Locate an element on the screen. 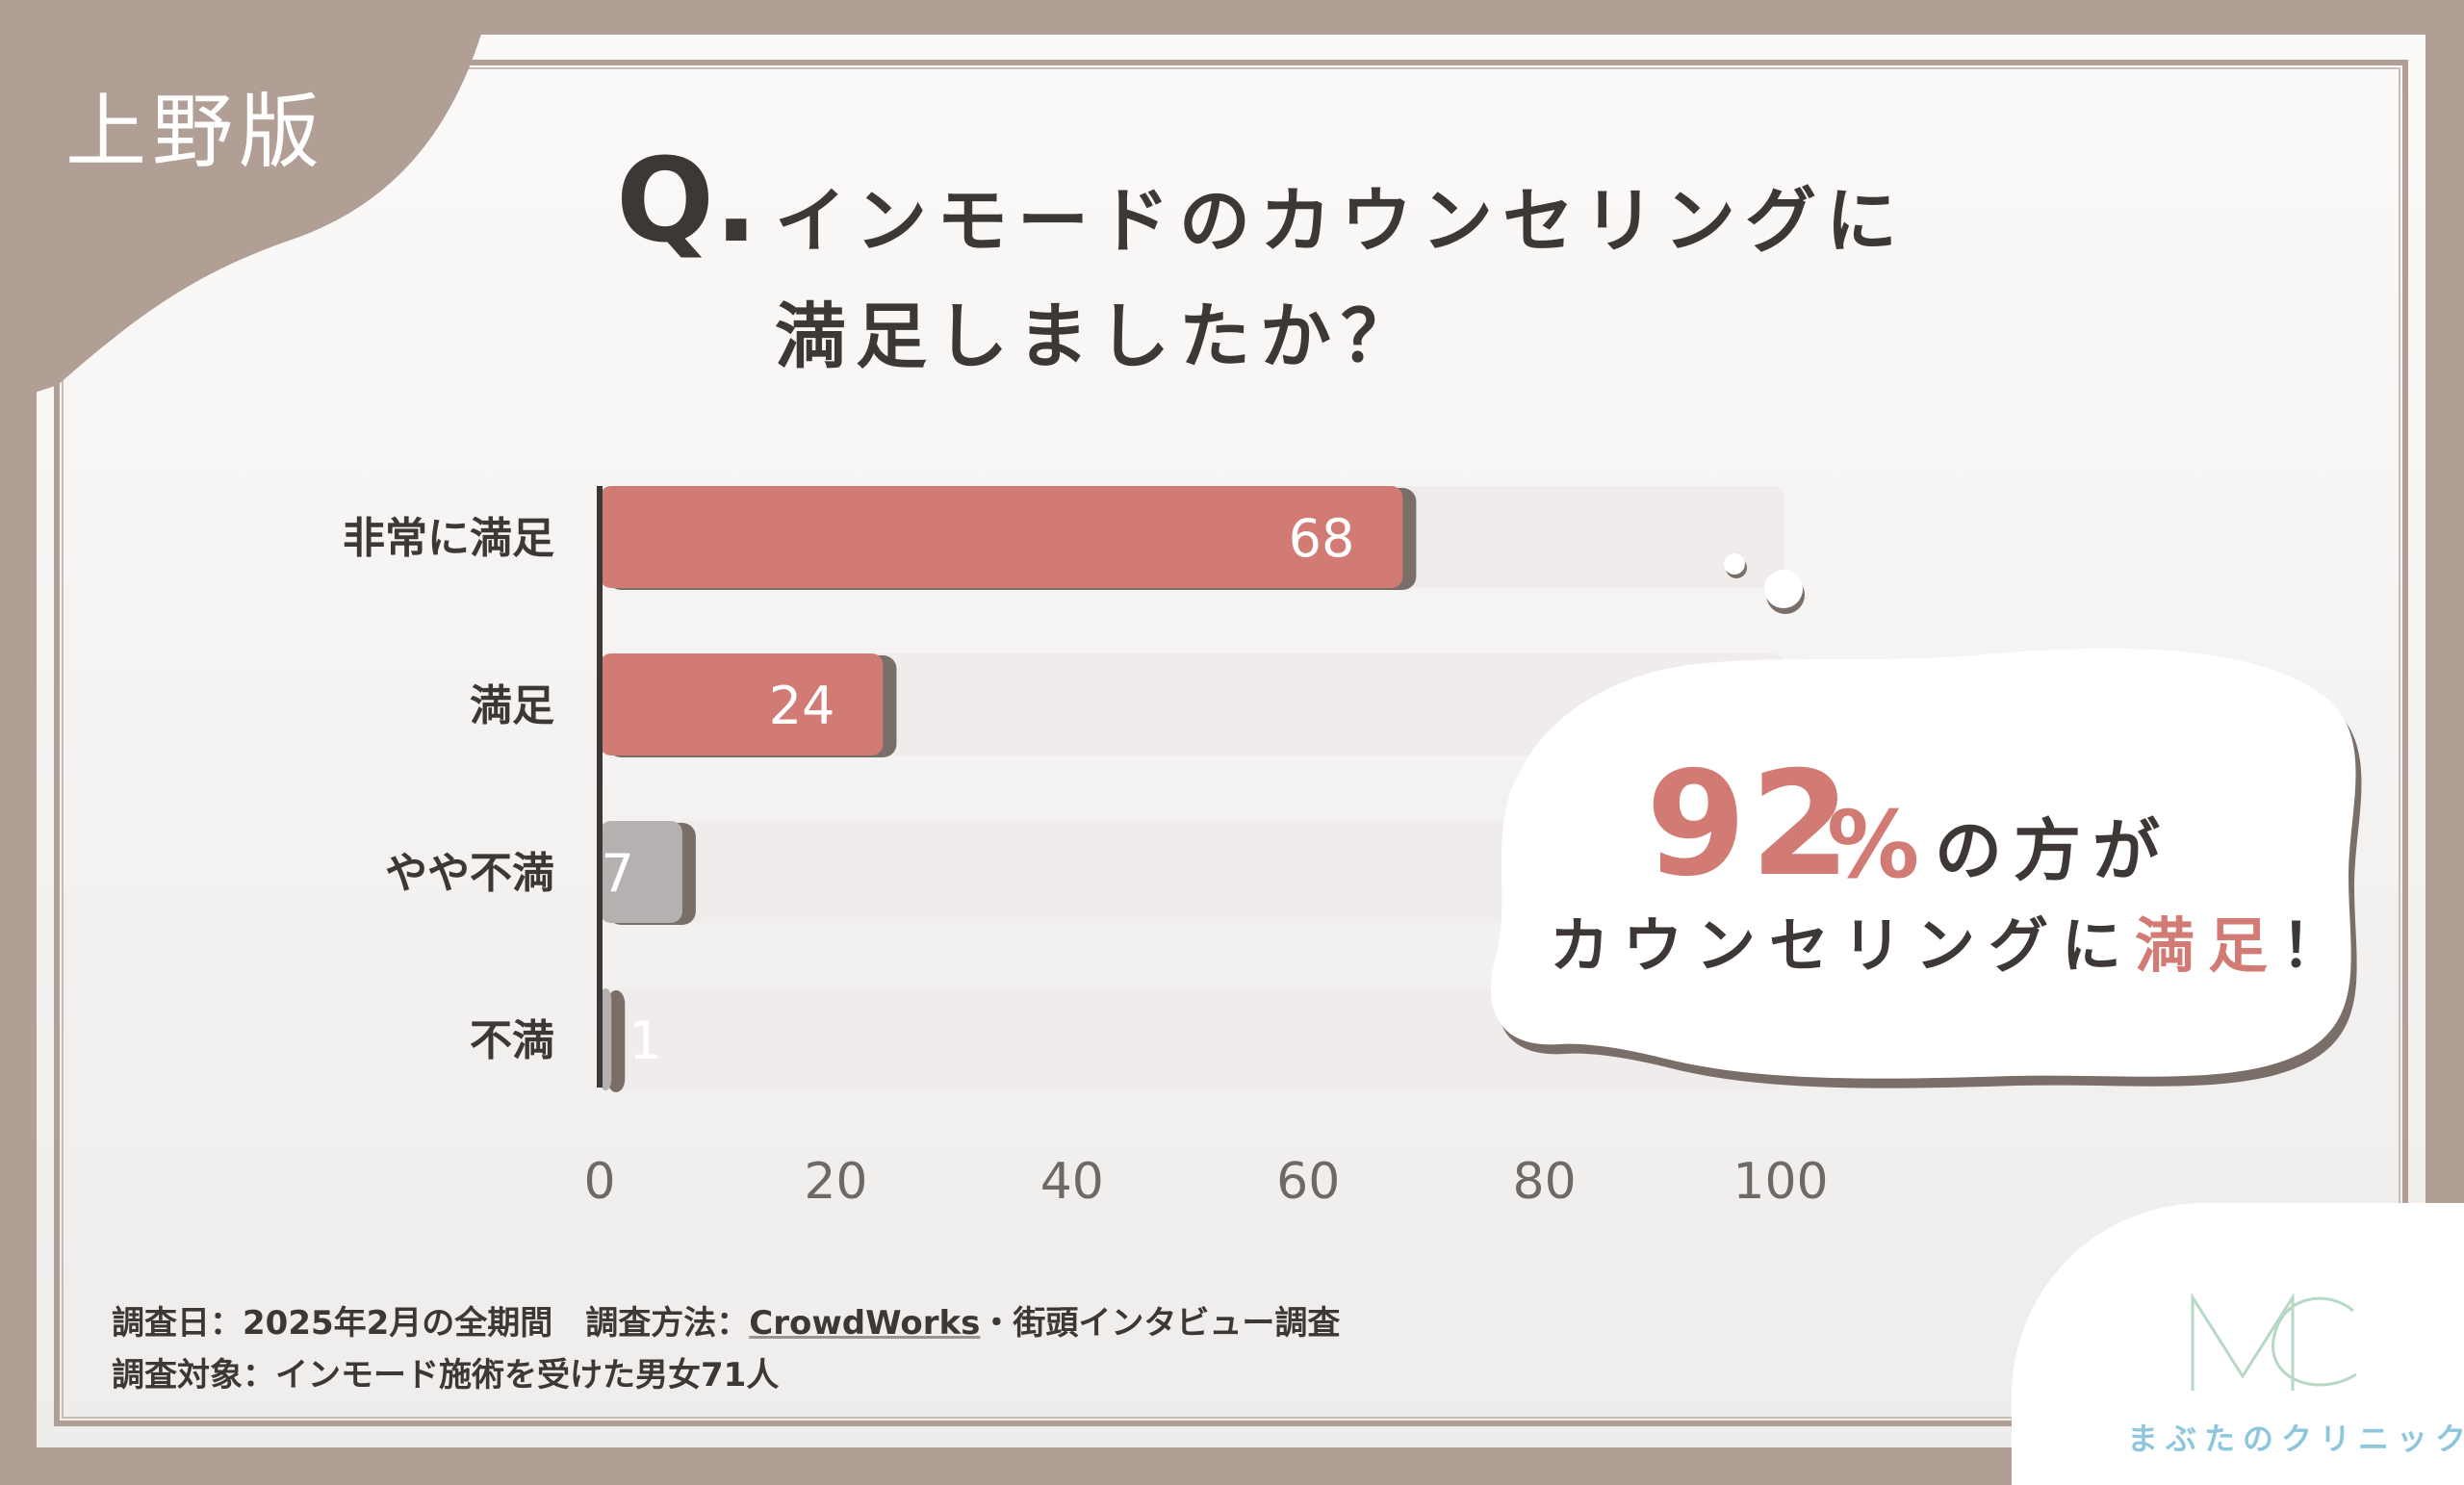 This screenshot has width=2464, height=1485. question-line-2: 満足しましたか？ is located at coordinates (1098, 336).